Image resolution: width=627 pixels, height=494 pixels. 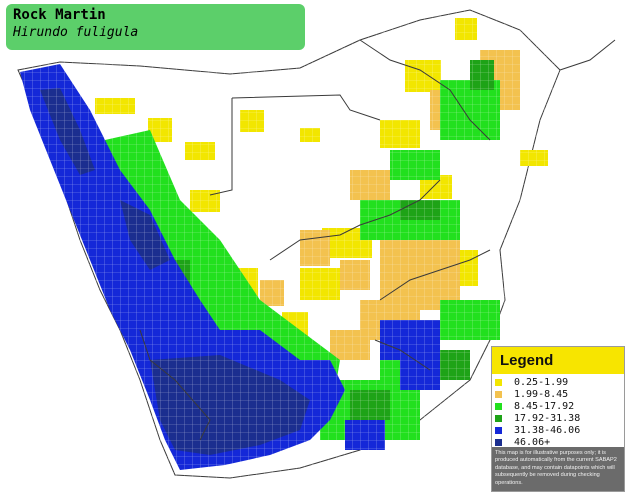 I want to click on legend-label: 0.25-1.99, so click(x=541, y=382).